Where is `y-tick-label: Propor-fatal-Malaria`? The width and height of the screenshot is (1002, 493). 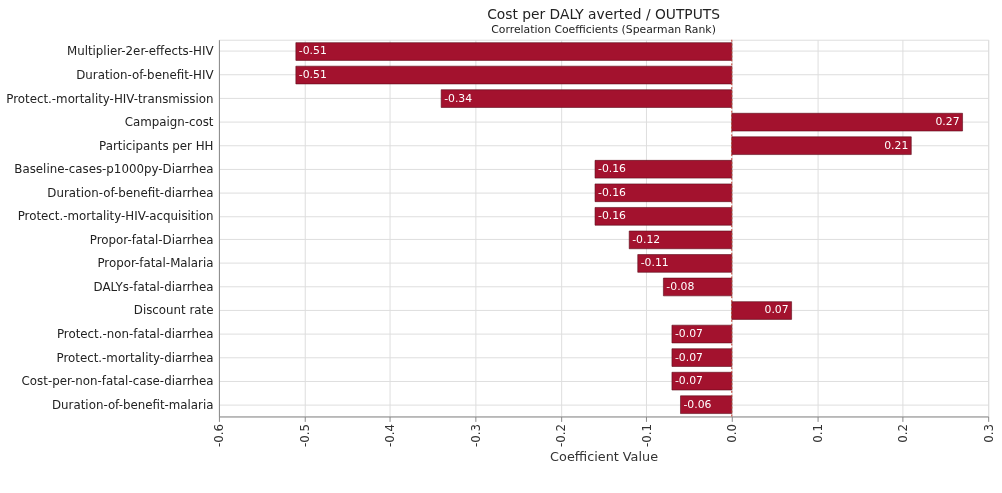
y-tick-label: Propor-fatal-Malaria is located at coordinates (155, 263).